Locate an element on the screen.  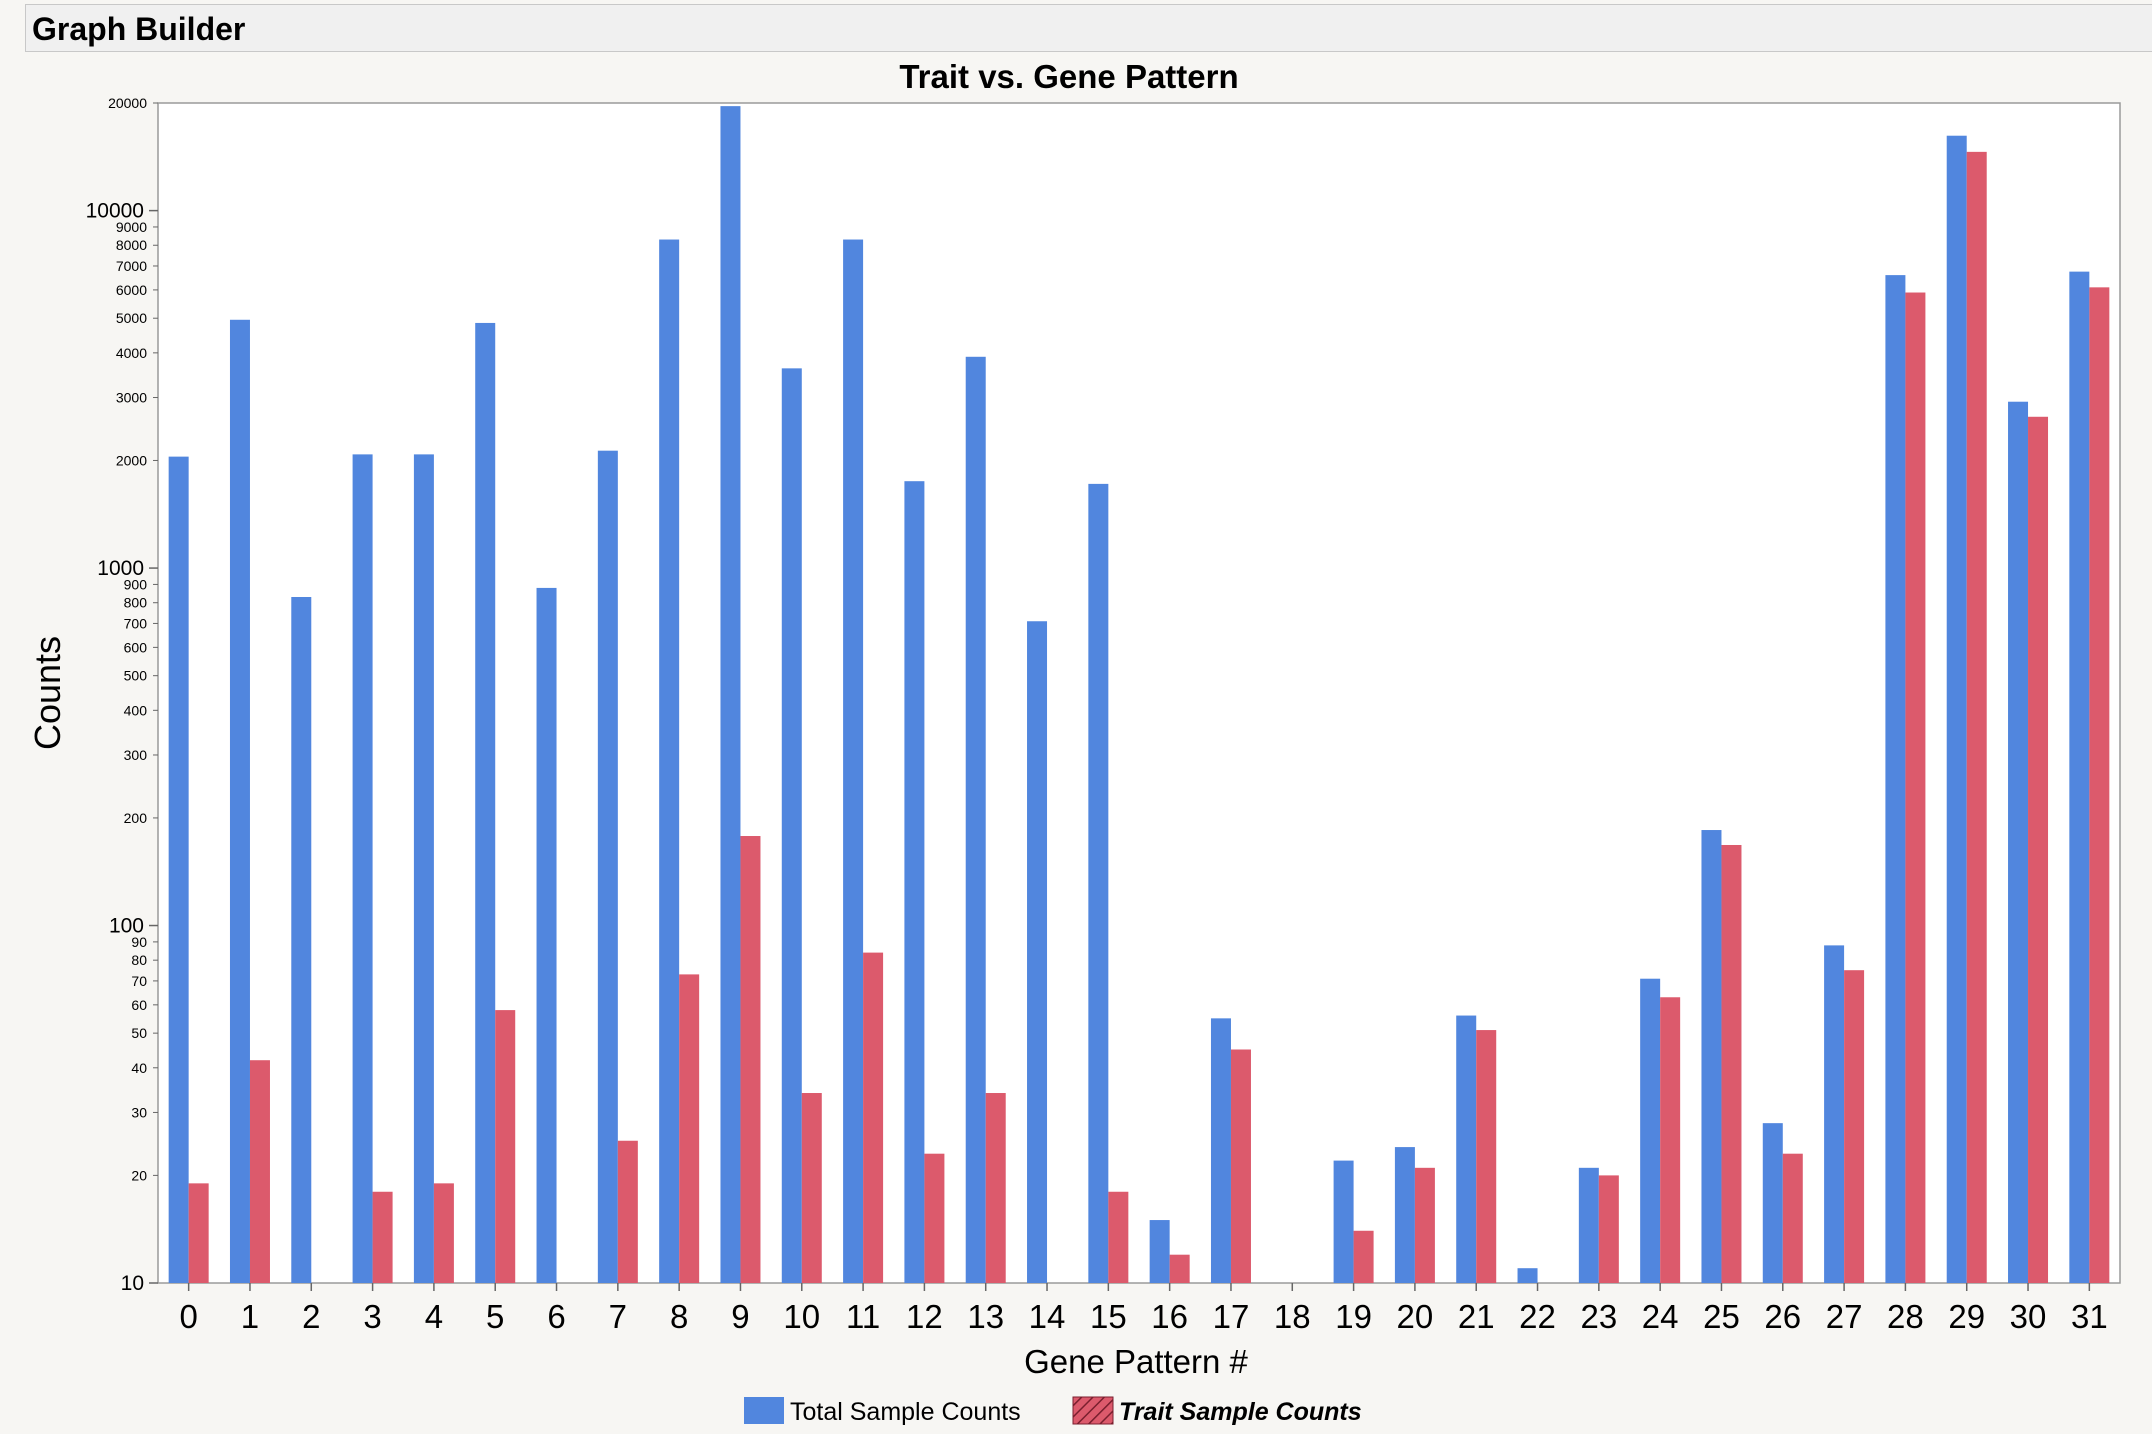
x-tick-label: 11 is located at coordinates (863, 1316).